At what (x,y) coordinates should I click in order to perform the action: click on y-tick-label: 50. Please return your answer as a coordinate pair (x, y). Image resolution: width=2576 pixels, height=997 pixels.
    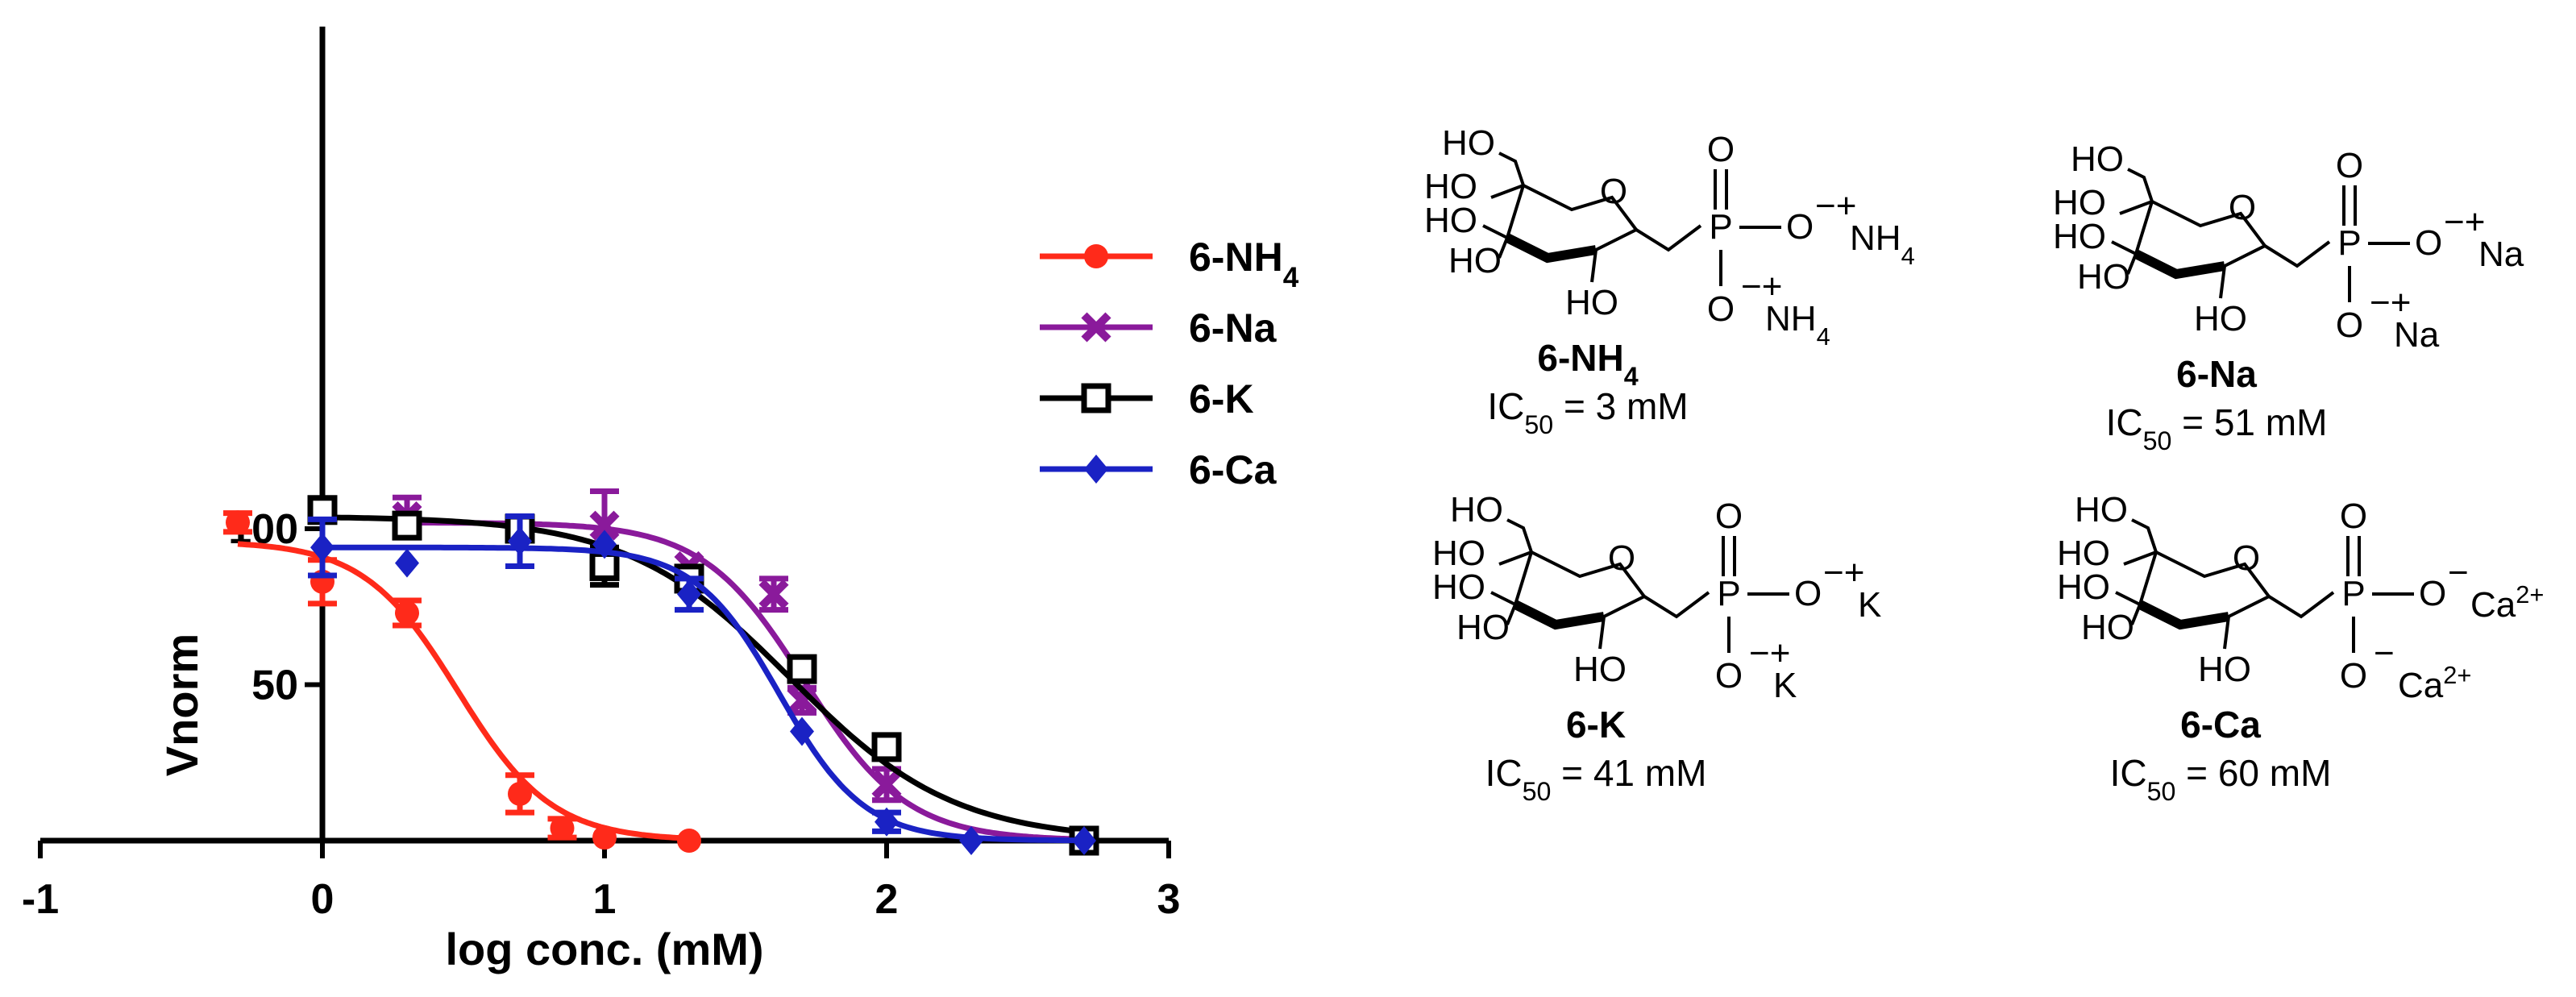
    Looking at the image, I should click on (274, 686).